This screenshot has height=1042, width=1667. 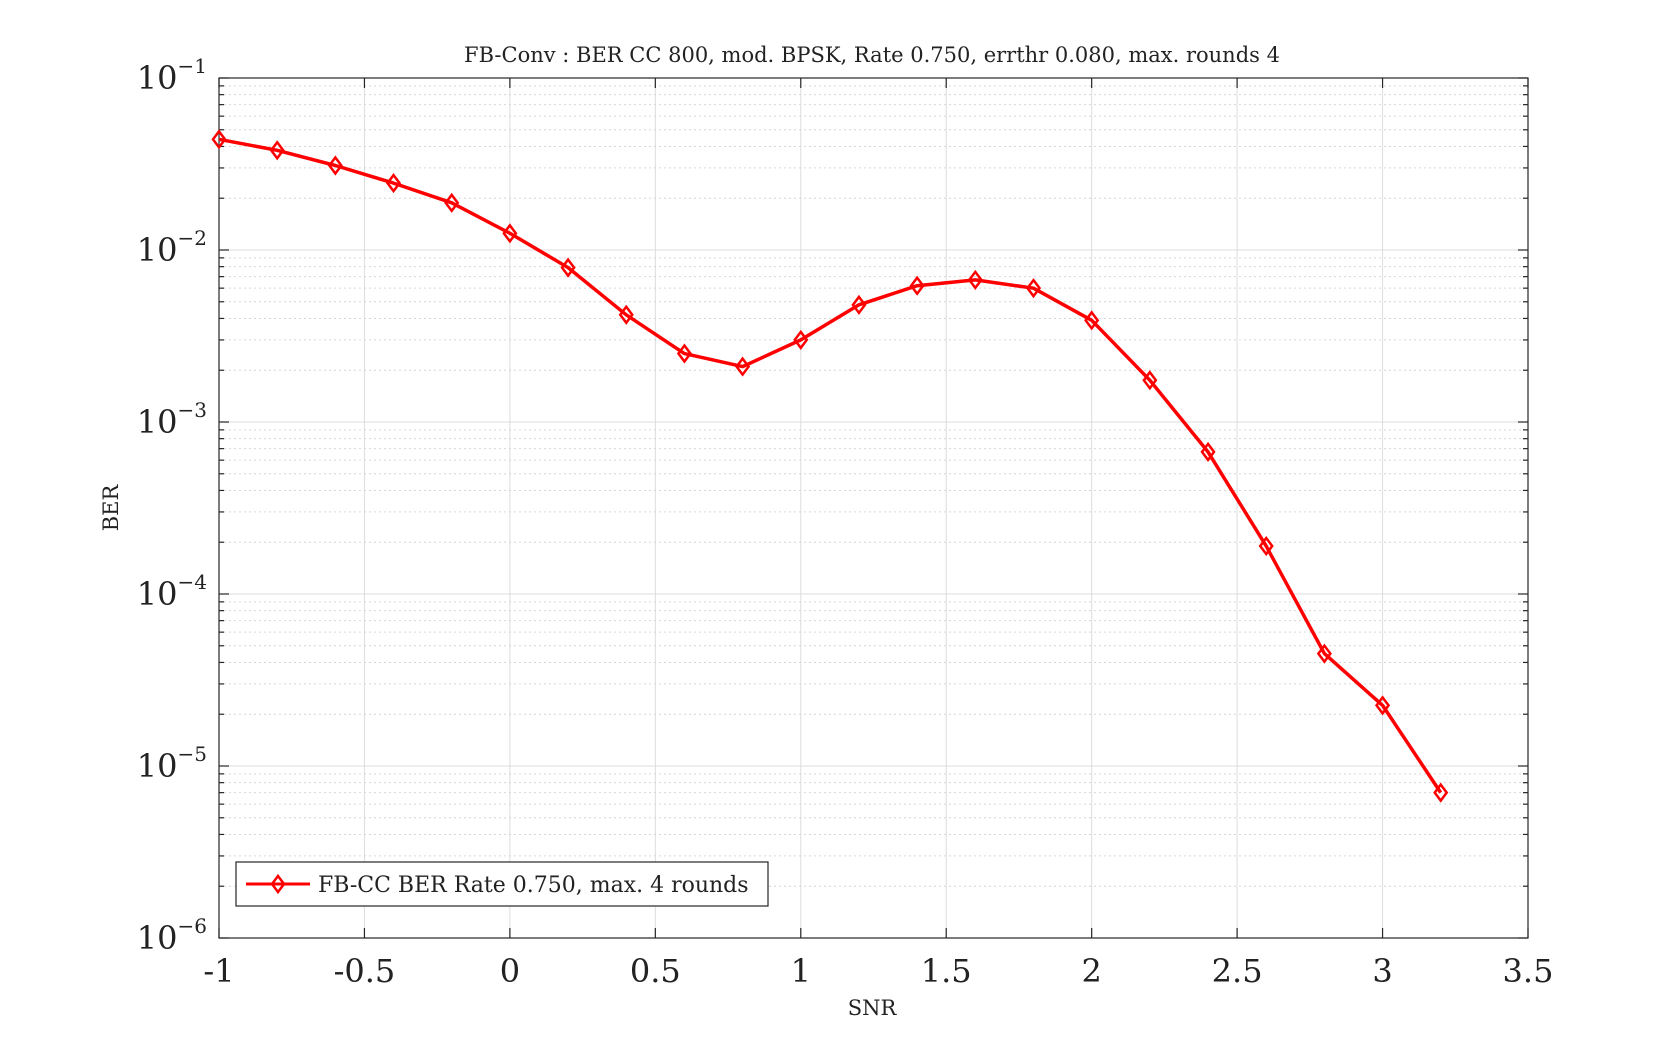 What do you see at coordinates (172, 247) in the screenshot?
I see `y-tick-label: 10⁻²` at bounding box center [172, 247].